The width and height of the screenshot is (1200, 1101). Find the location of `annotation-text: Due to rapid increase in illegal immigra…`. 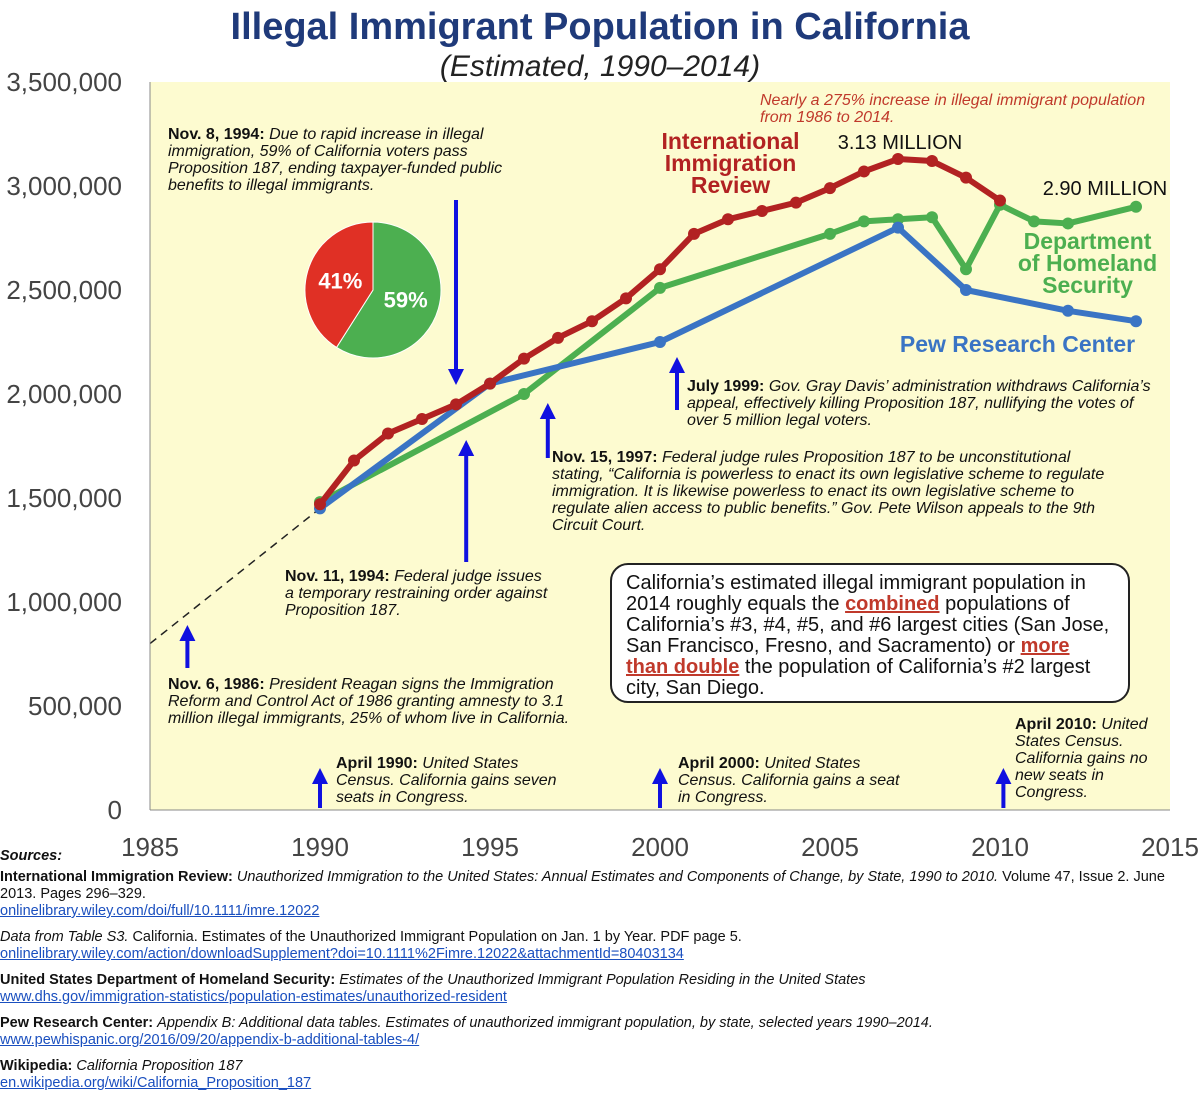

annotation-text: Due to rapid increase in illegal immigra… is located at coordinates (335, 160).